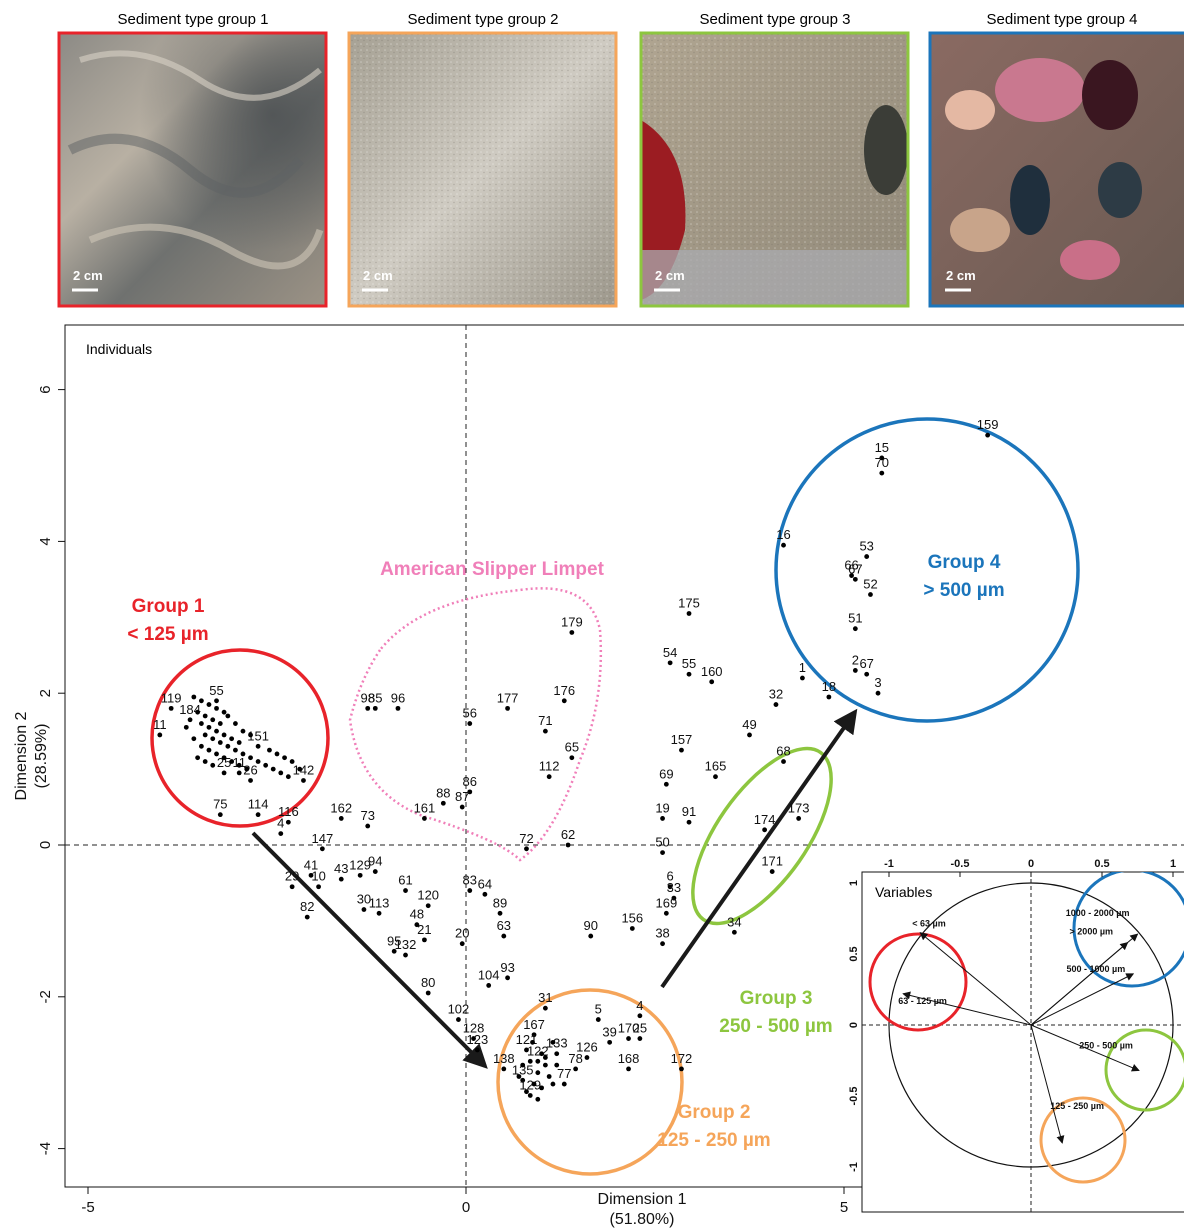  What do you see at coordinates (568, 834) in the screenshot?
I see `point-label: 62` at bounding box center [568, 834].